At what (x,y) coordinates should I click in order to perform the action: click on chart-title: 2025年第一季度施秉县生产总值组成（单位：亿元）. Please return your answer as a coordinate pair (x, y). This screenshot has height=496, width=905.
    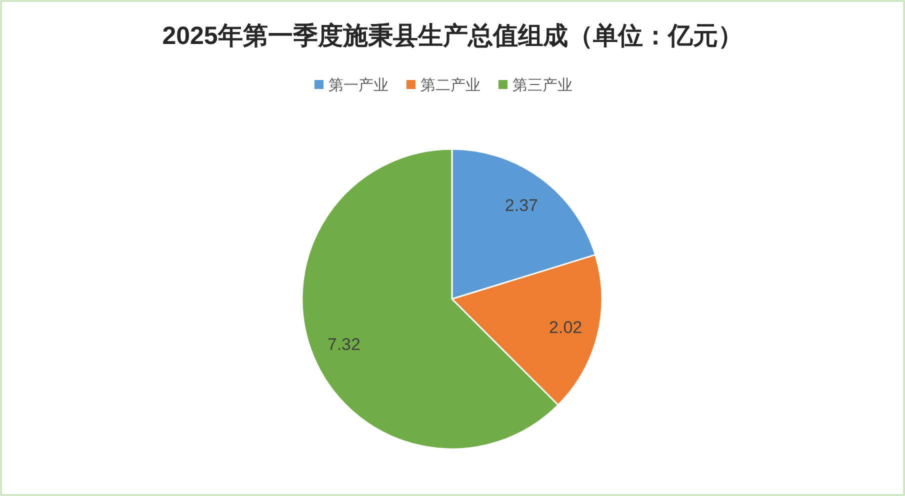
    Looking at the image, I should click on (452, 36).